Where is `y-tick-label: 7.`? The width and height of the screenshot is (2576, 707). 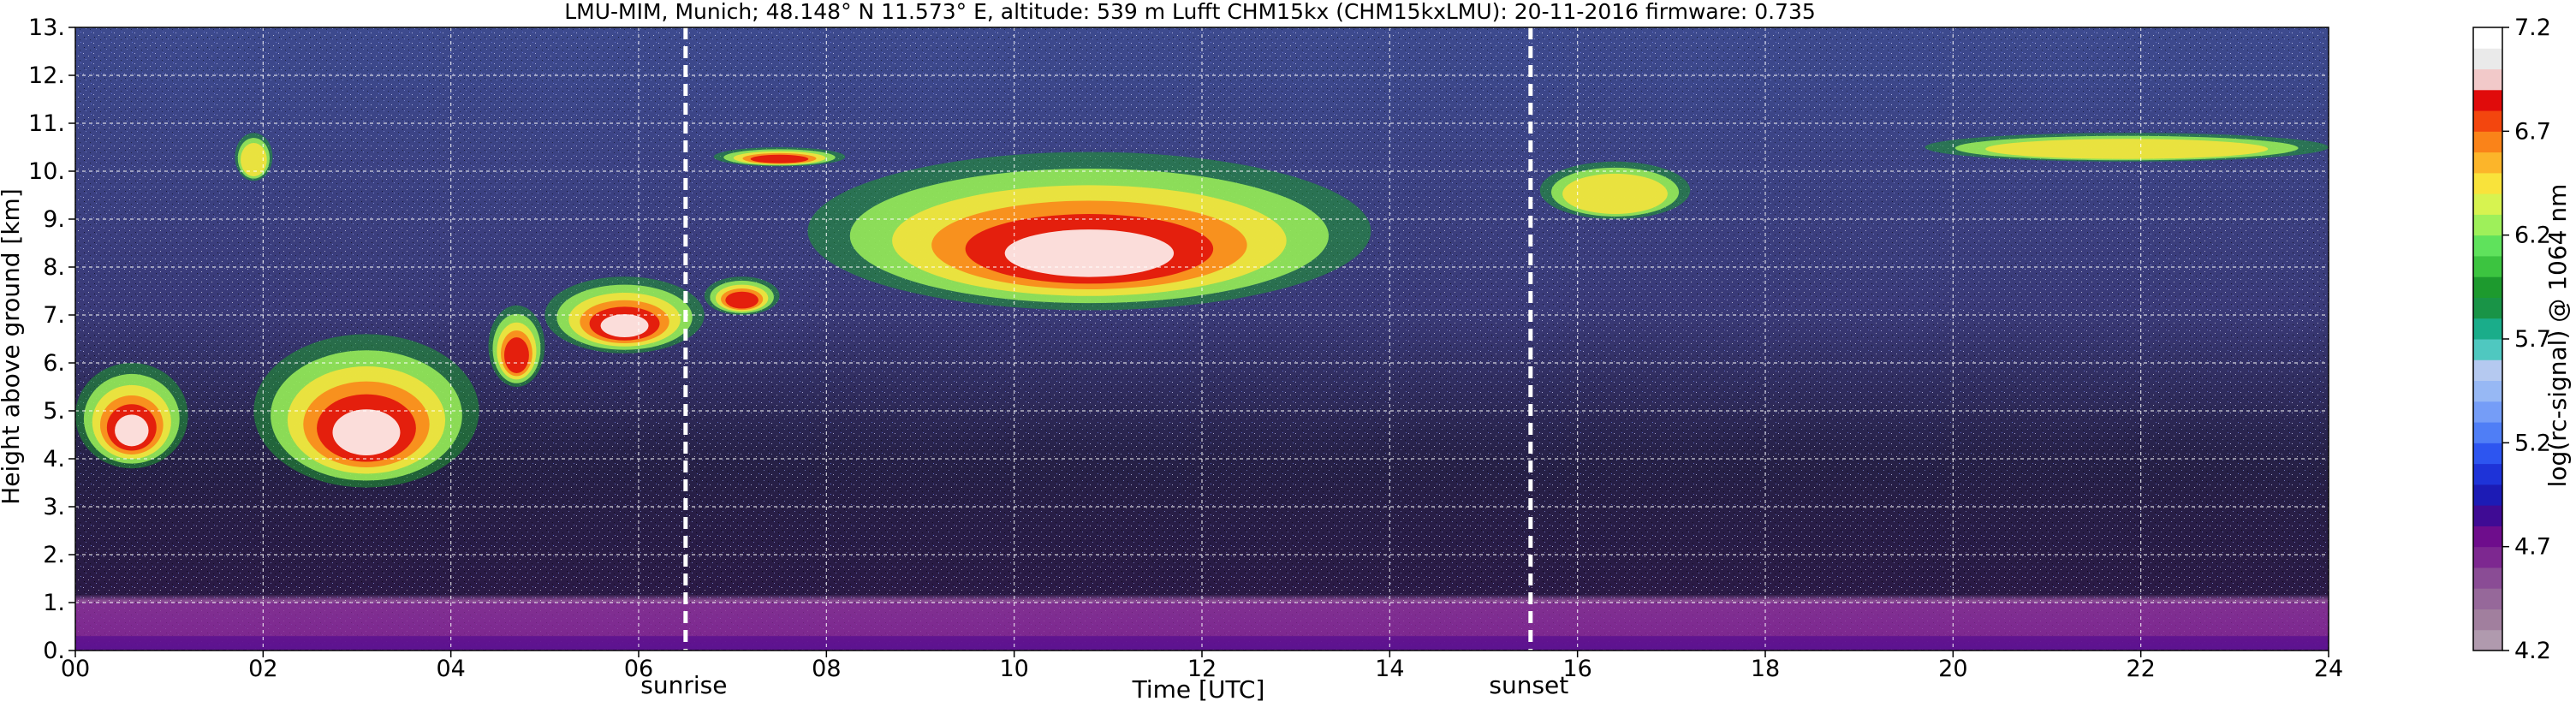
y-tick-label: 7. is located at coordinates (54, 315).